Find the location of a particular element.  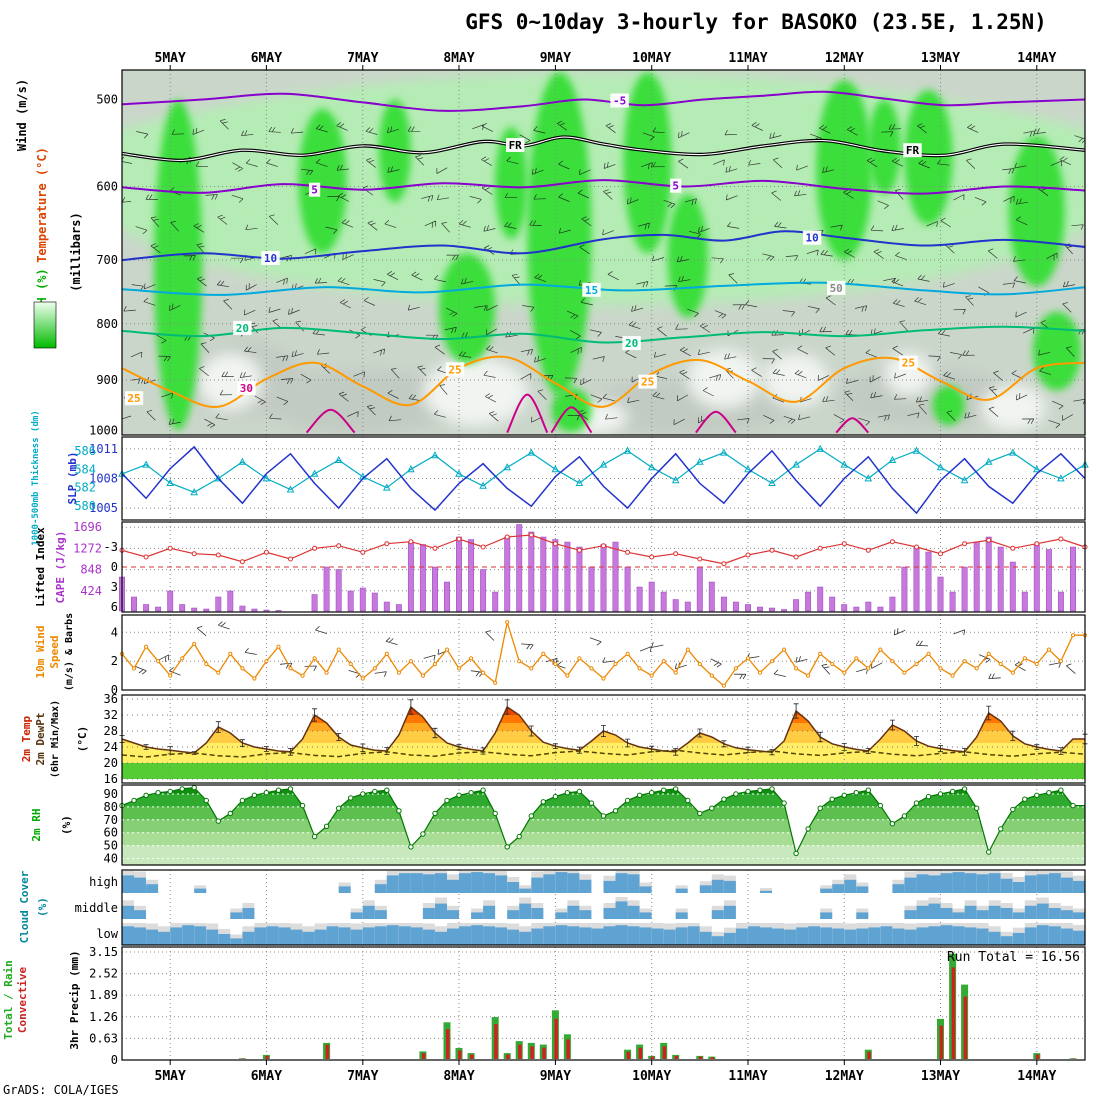

thickness-tick: 582 is located at coordinates (85, 488).